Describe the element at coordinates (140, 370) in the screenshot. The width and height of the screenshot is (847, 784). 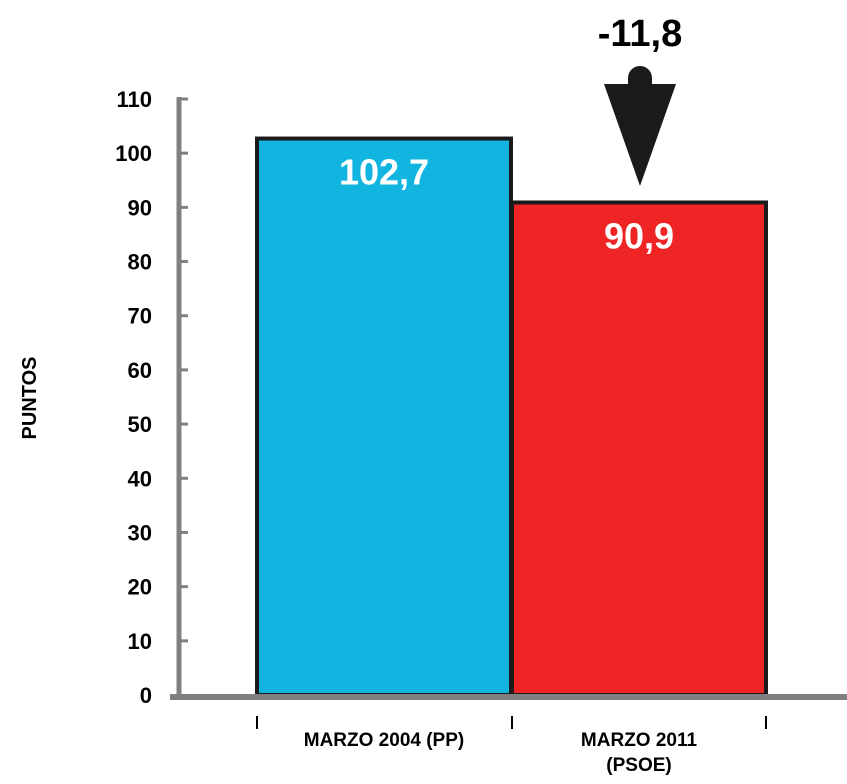
I see `y-tick-label: 60` at that location.